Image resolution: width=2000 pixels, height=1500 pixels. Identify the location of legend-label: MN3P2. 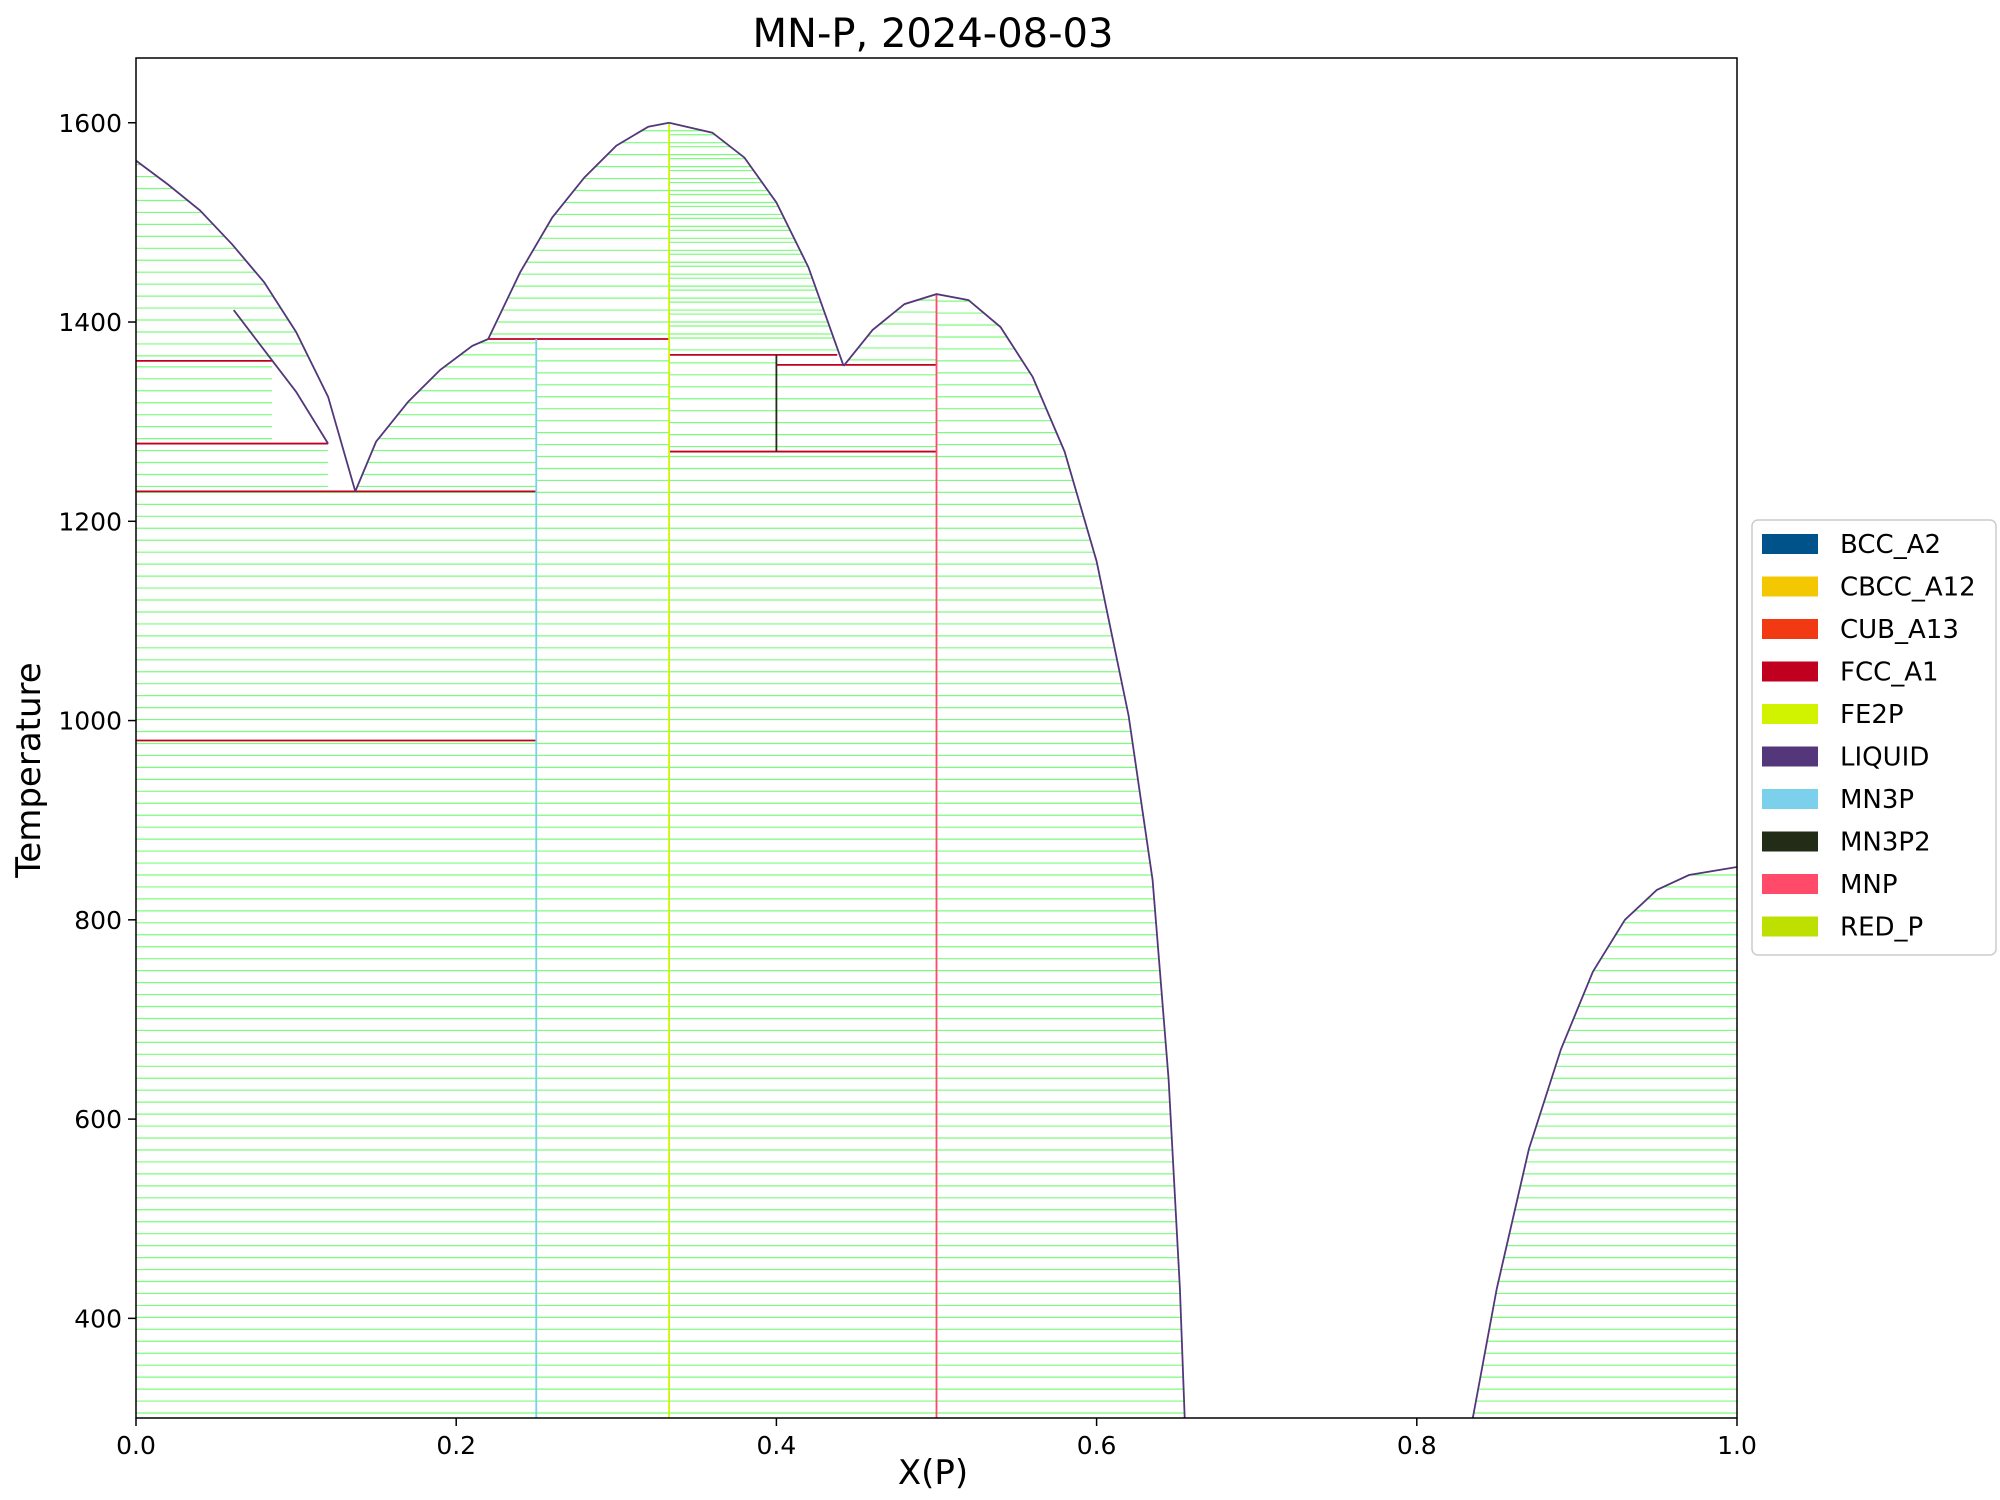
(1885, 843).